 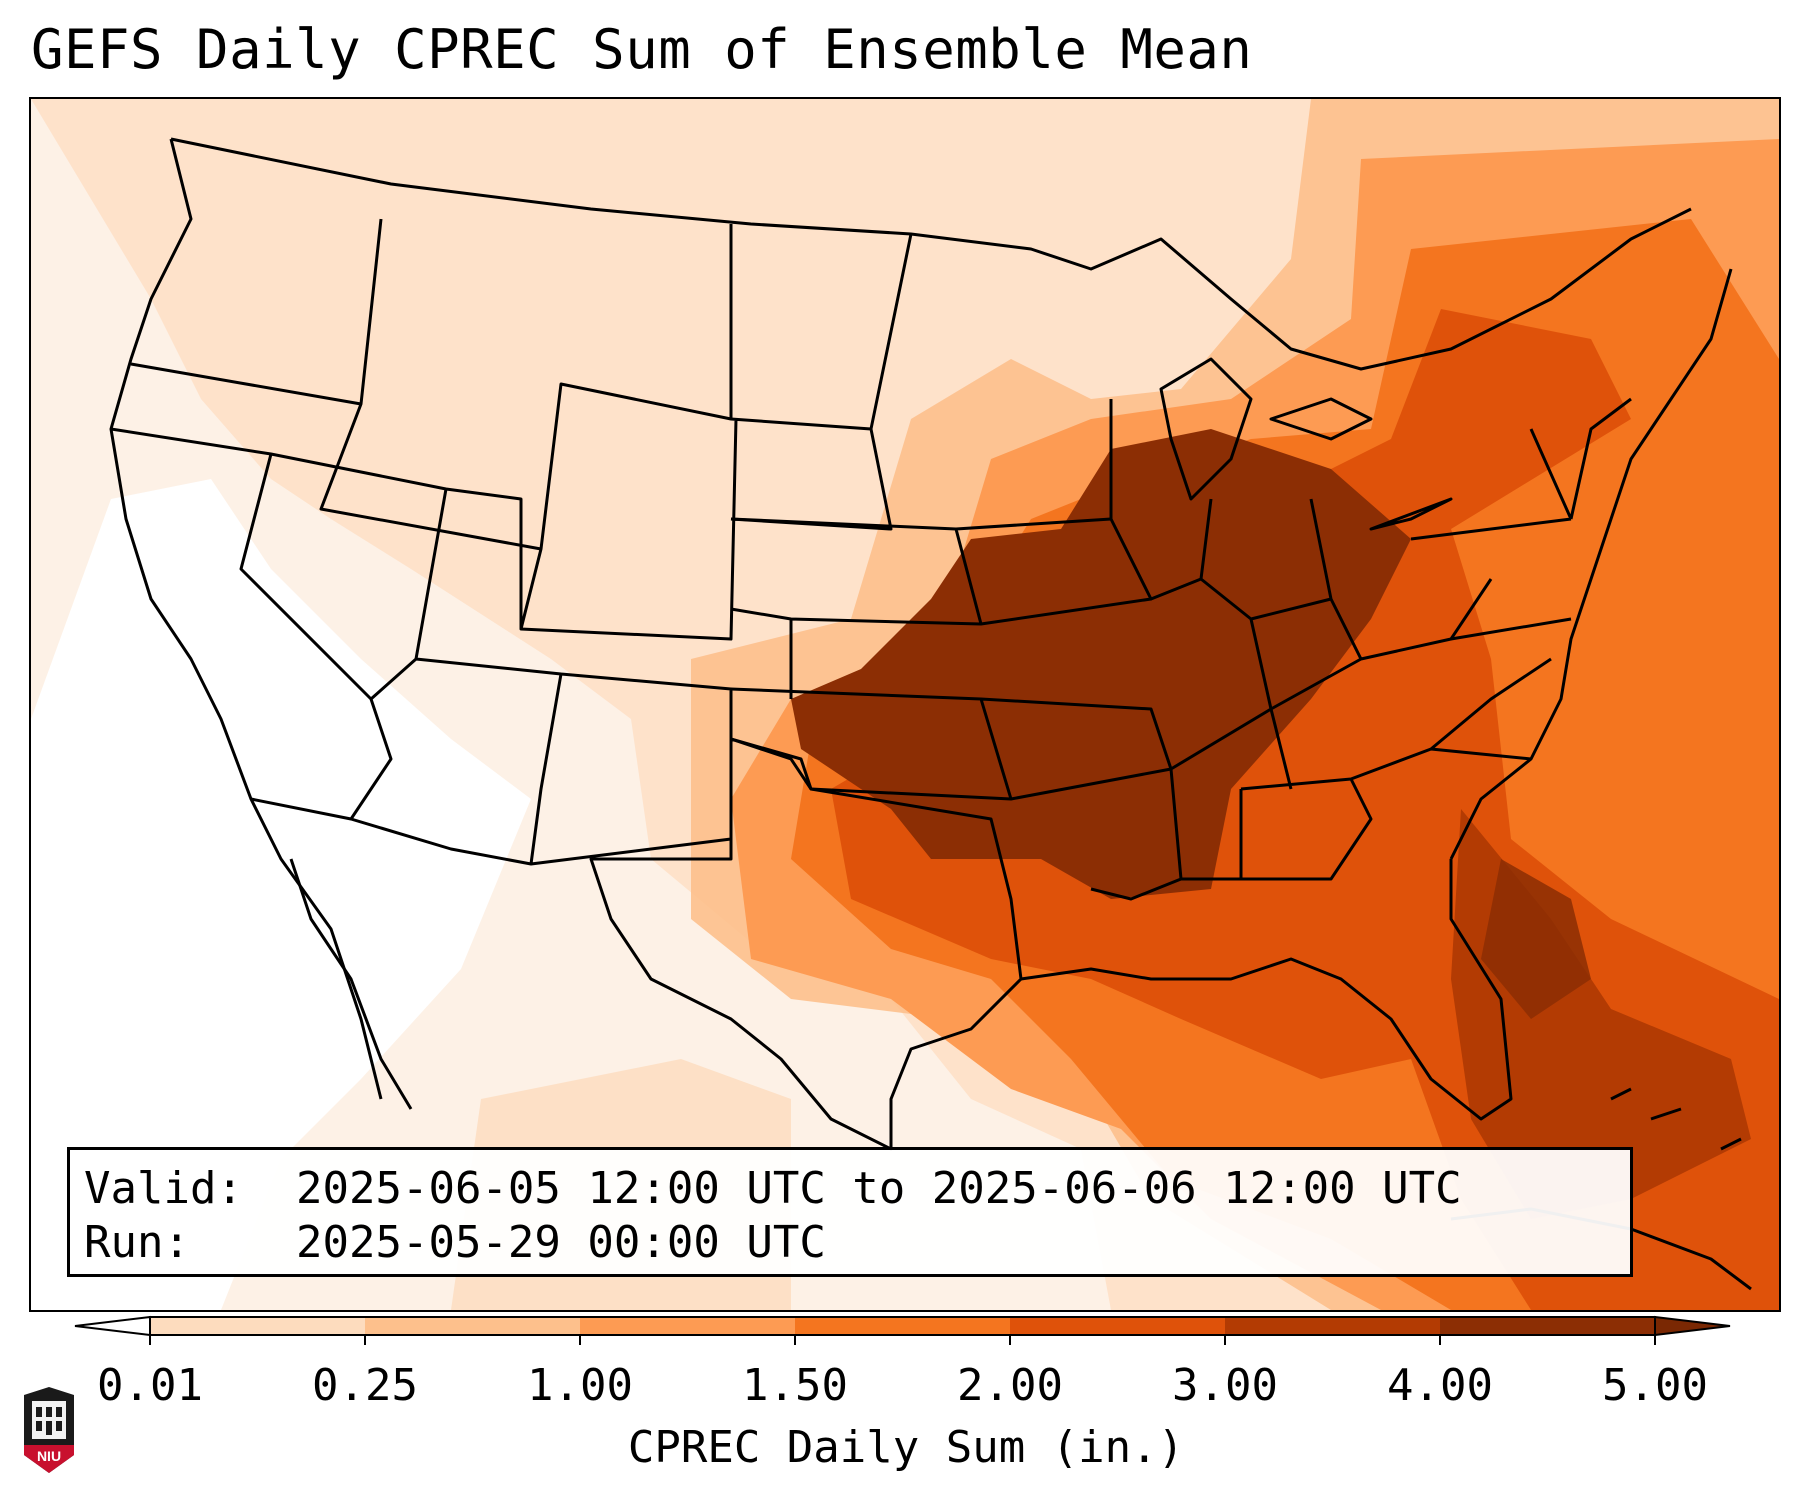 What do you see at coordinates (951, 659) in the screenshot?
I see `state-lines-plains` at bounding box center [951, 659].